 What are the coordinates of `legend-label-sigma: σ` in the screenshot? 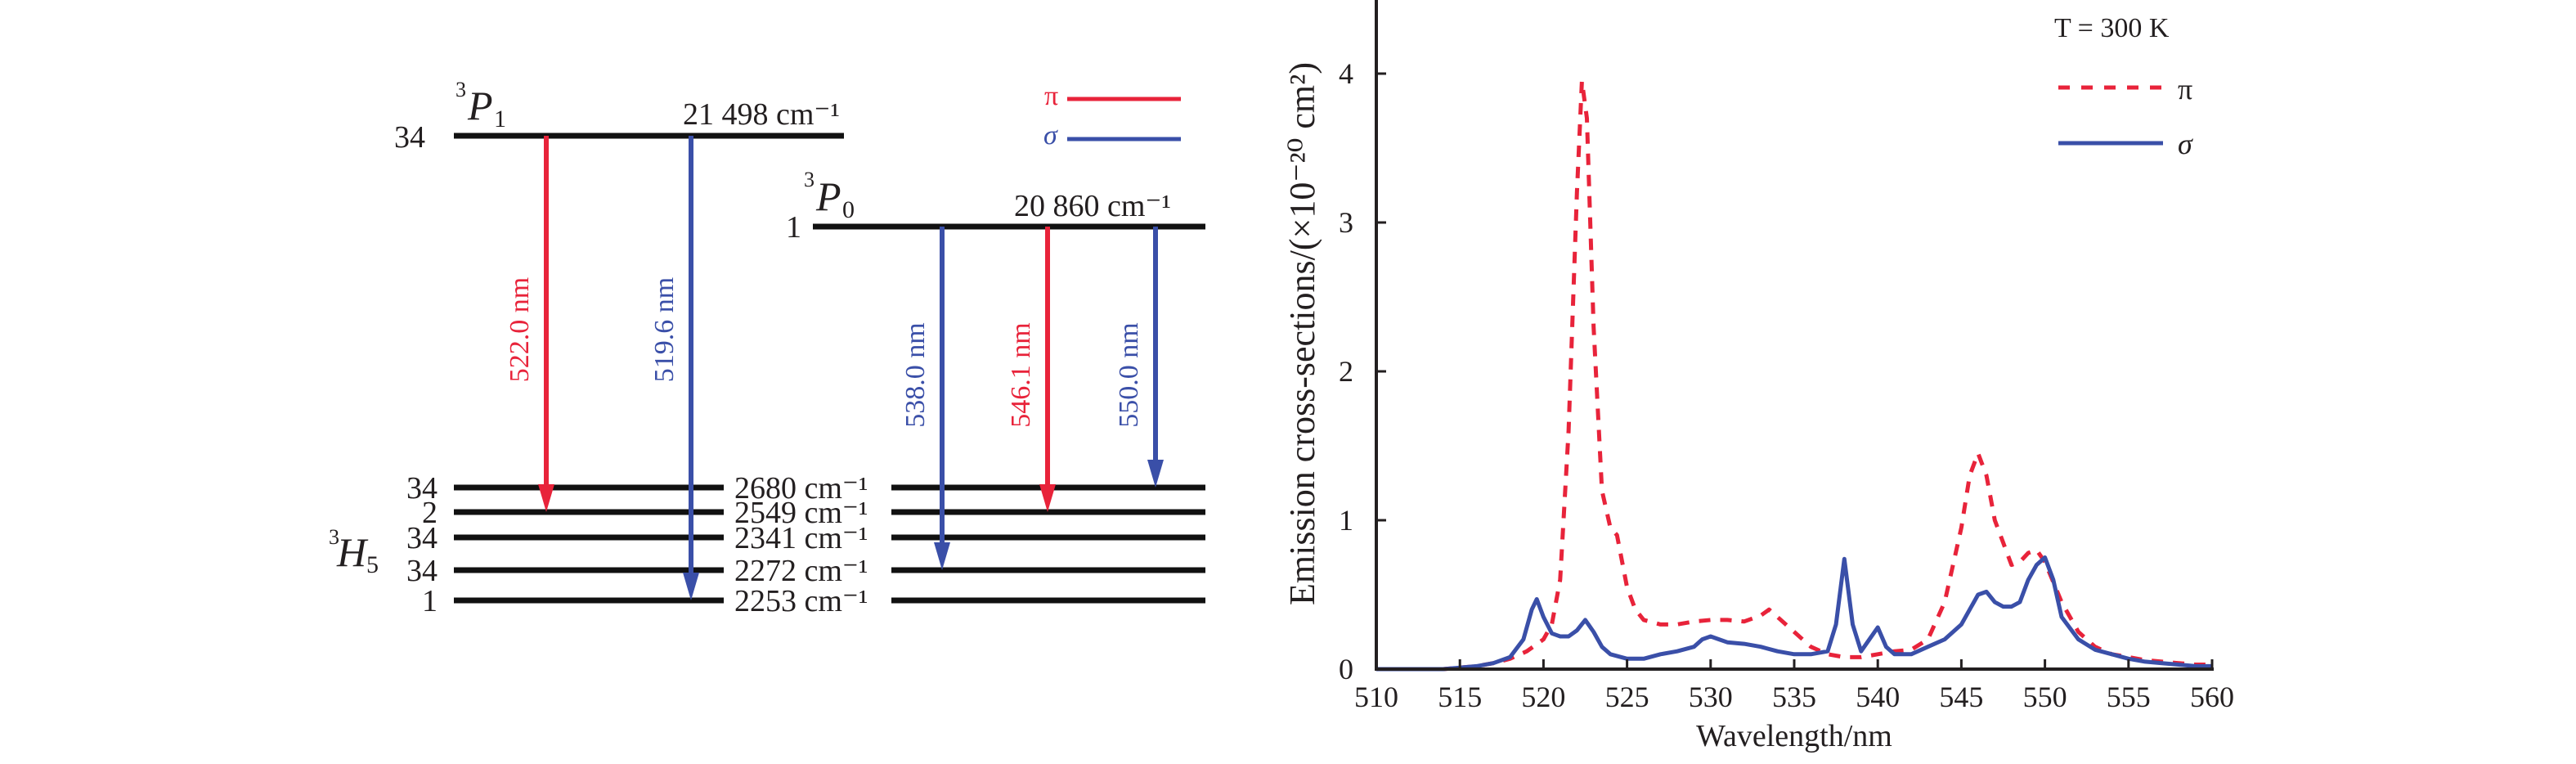 It's located at (2185, 144).